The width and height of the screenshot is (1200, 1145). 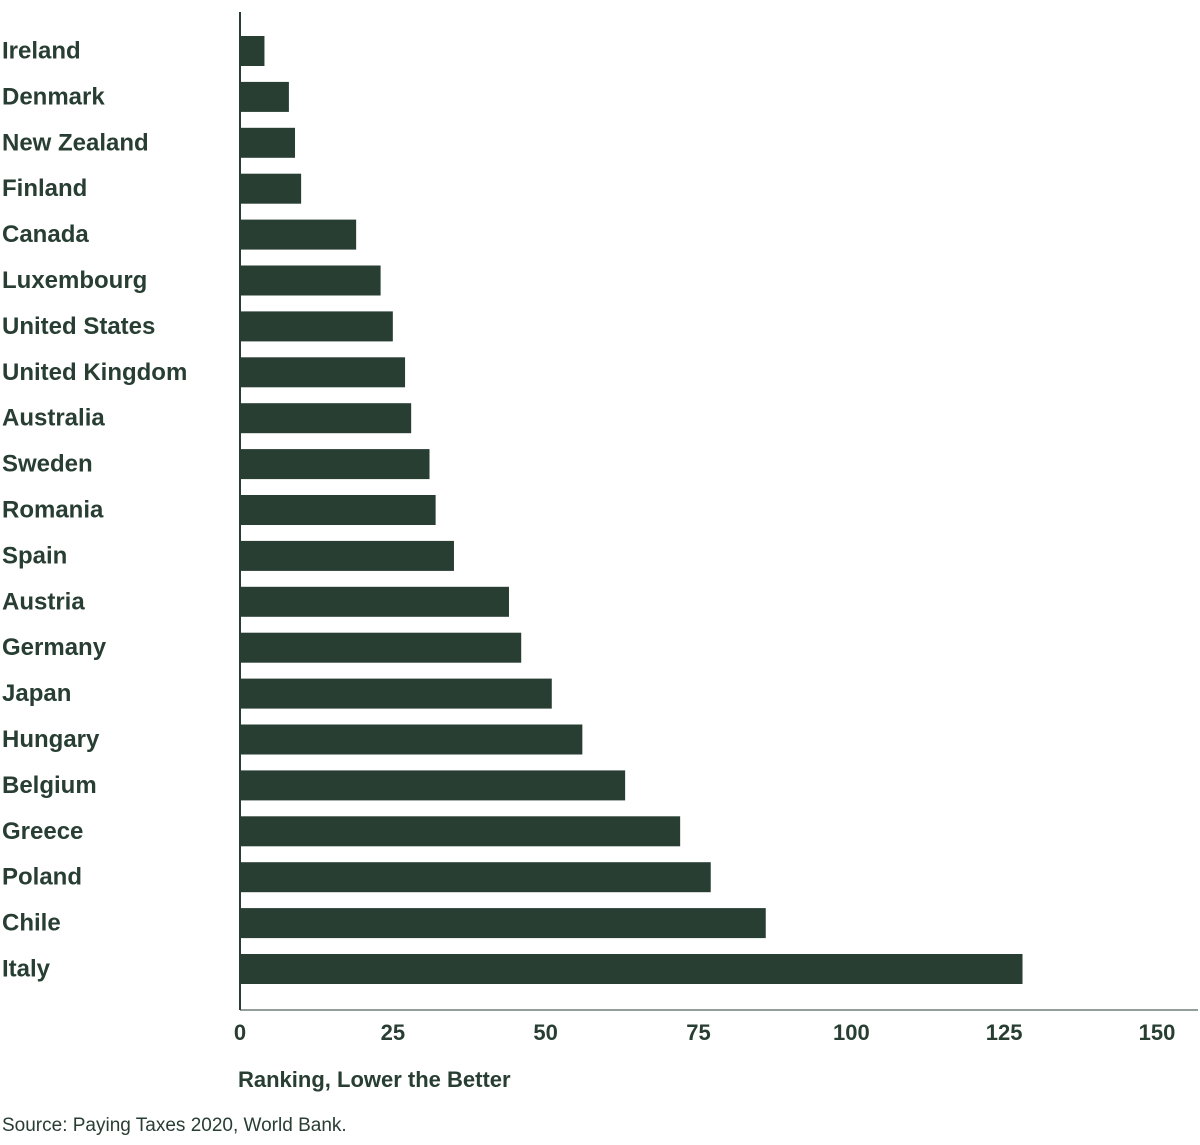 I want to click on category-label: Greece, so click(x=42, y=831).